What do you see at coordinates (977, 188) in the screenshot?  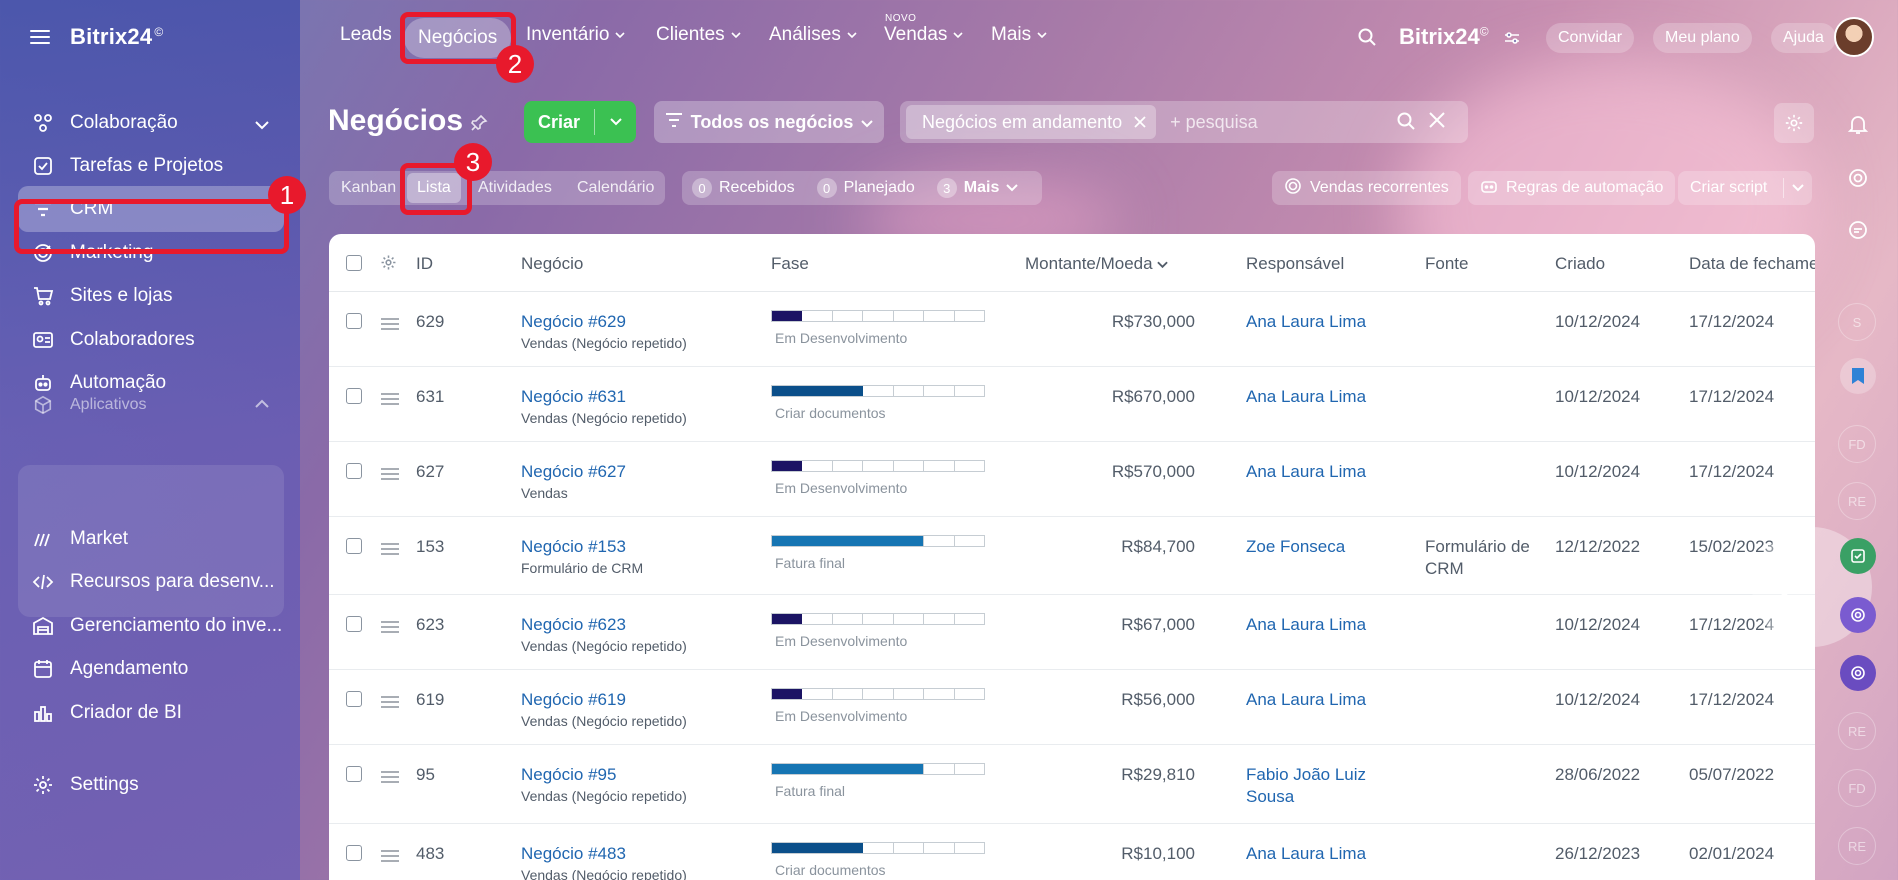 I see `counter-mais: 3 Mais` at bounding box center [977, 188].